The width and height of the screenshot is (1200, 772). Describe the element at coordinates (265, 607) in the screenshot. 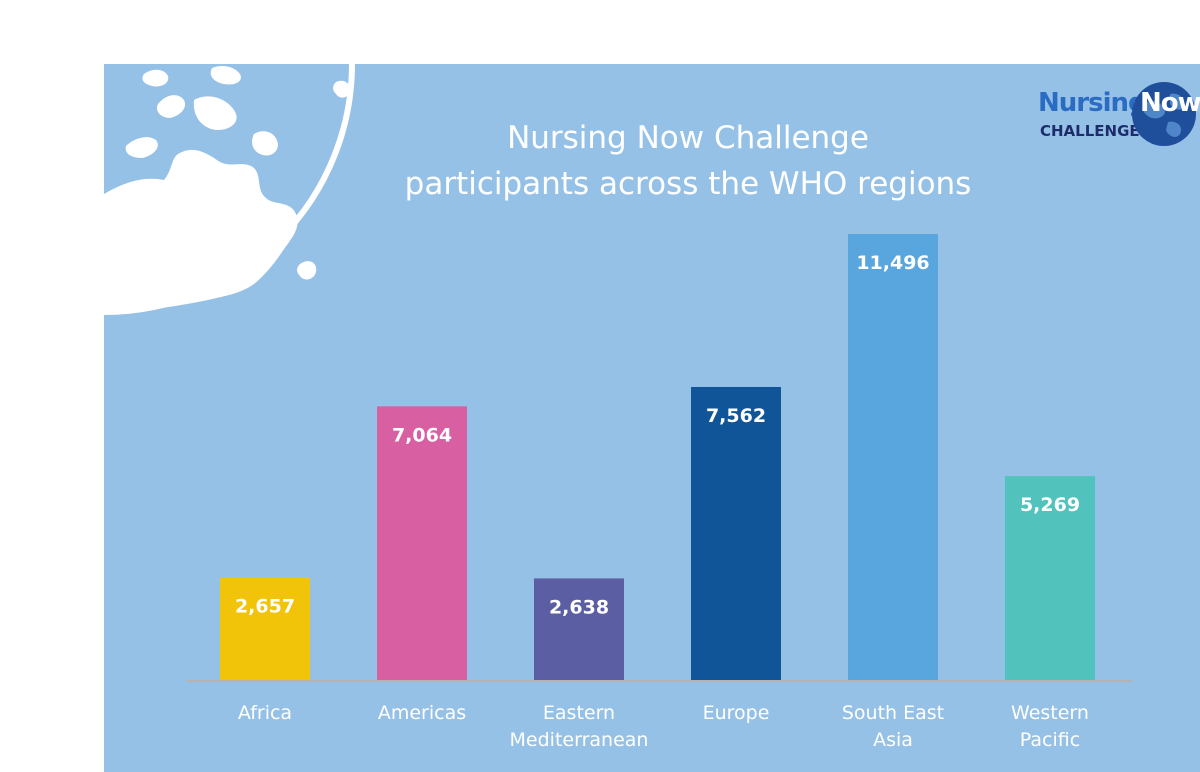

I see `value-label-africa: 2,657` at that location.